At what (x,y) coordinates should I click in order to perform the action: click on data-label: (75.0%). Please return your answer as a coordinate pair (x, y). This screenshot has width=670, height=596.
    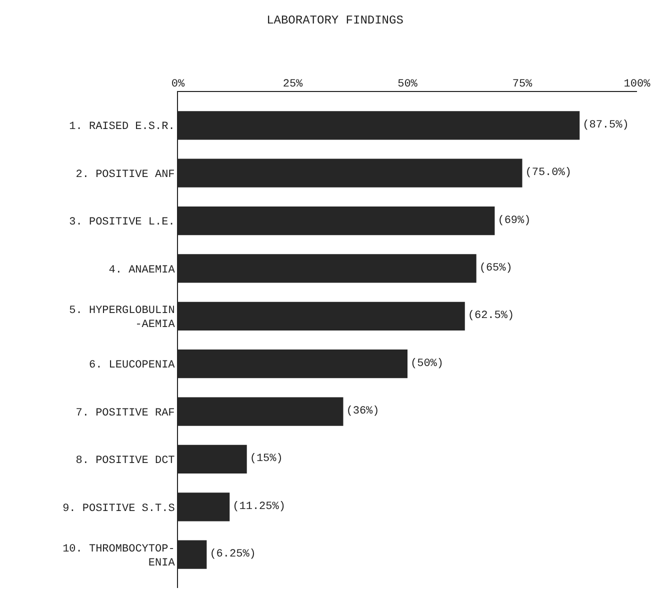
    Looking at the image, I should click on (548, 173).